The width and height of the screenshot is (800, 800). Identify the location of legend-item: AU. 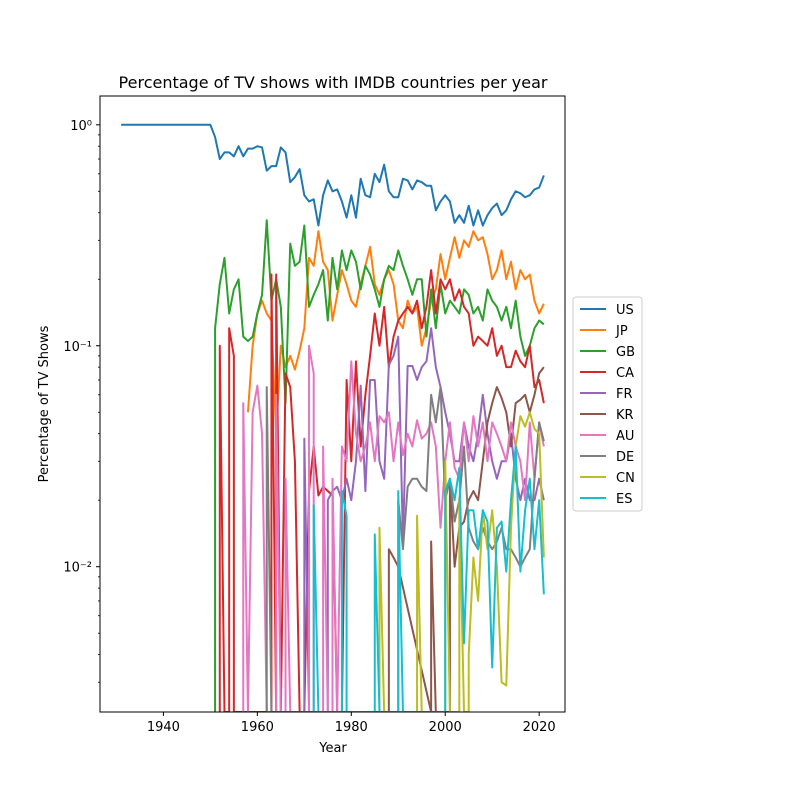
(607, 436).